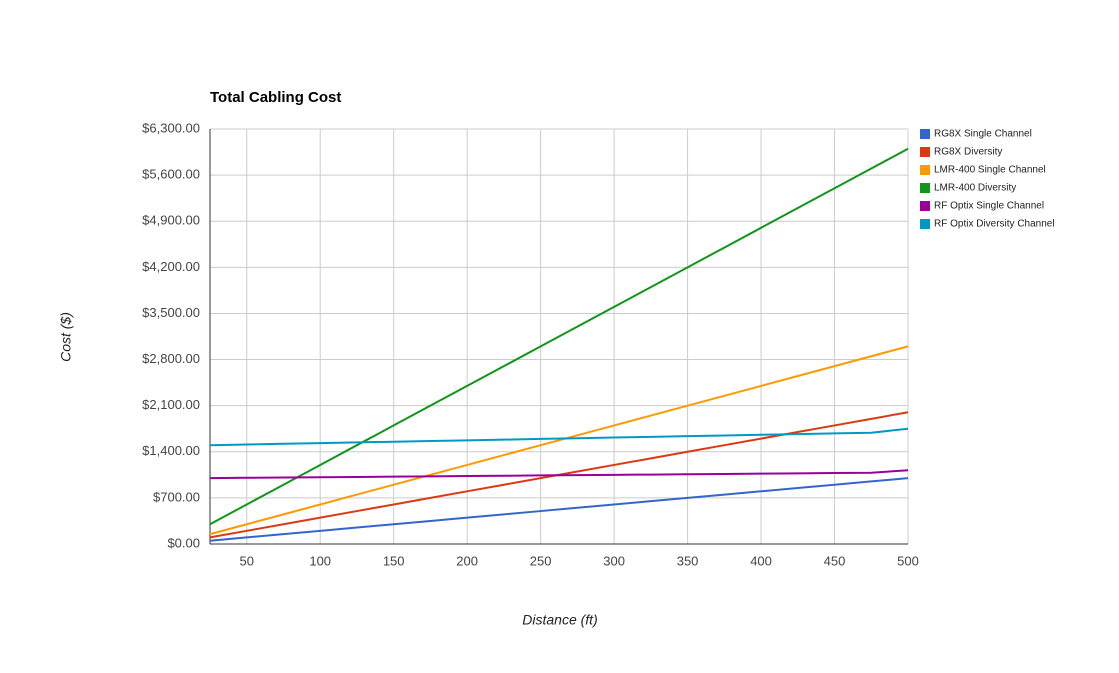  I want to click on legend-label: RG8X Diversity, so click(968, 152).